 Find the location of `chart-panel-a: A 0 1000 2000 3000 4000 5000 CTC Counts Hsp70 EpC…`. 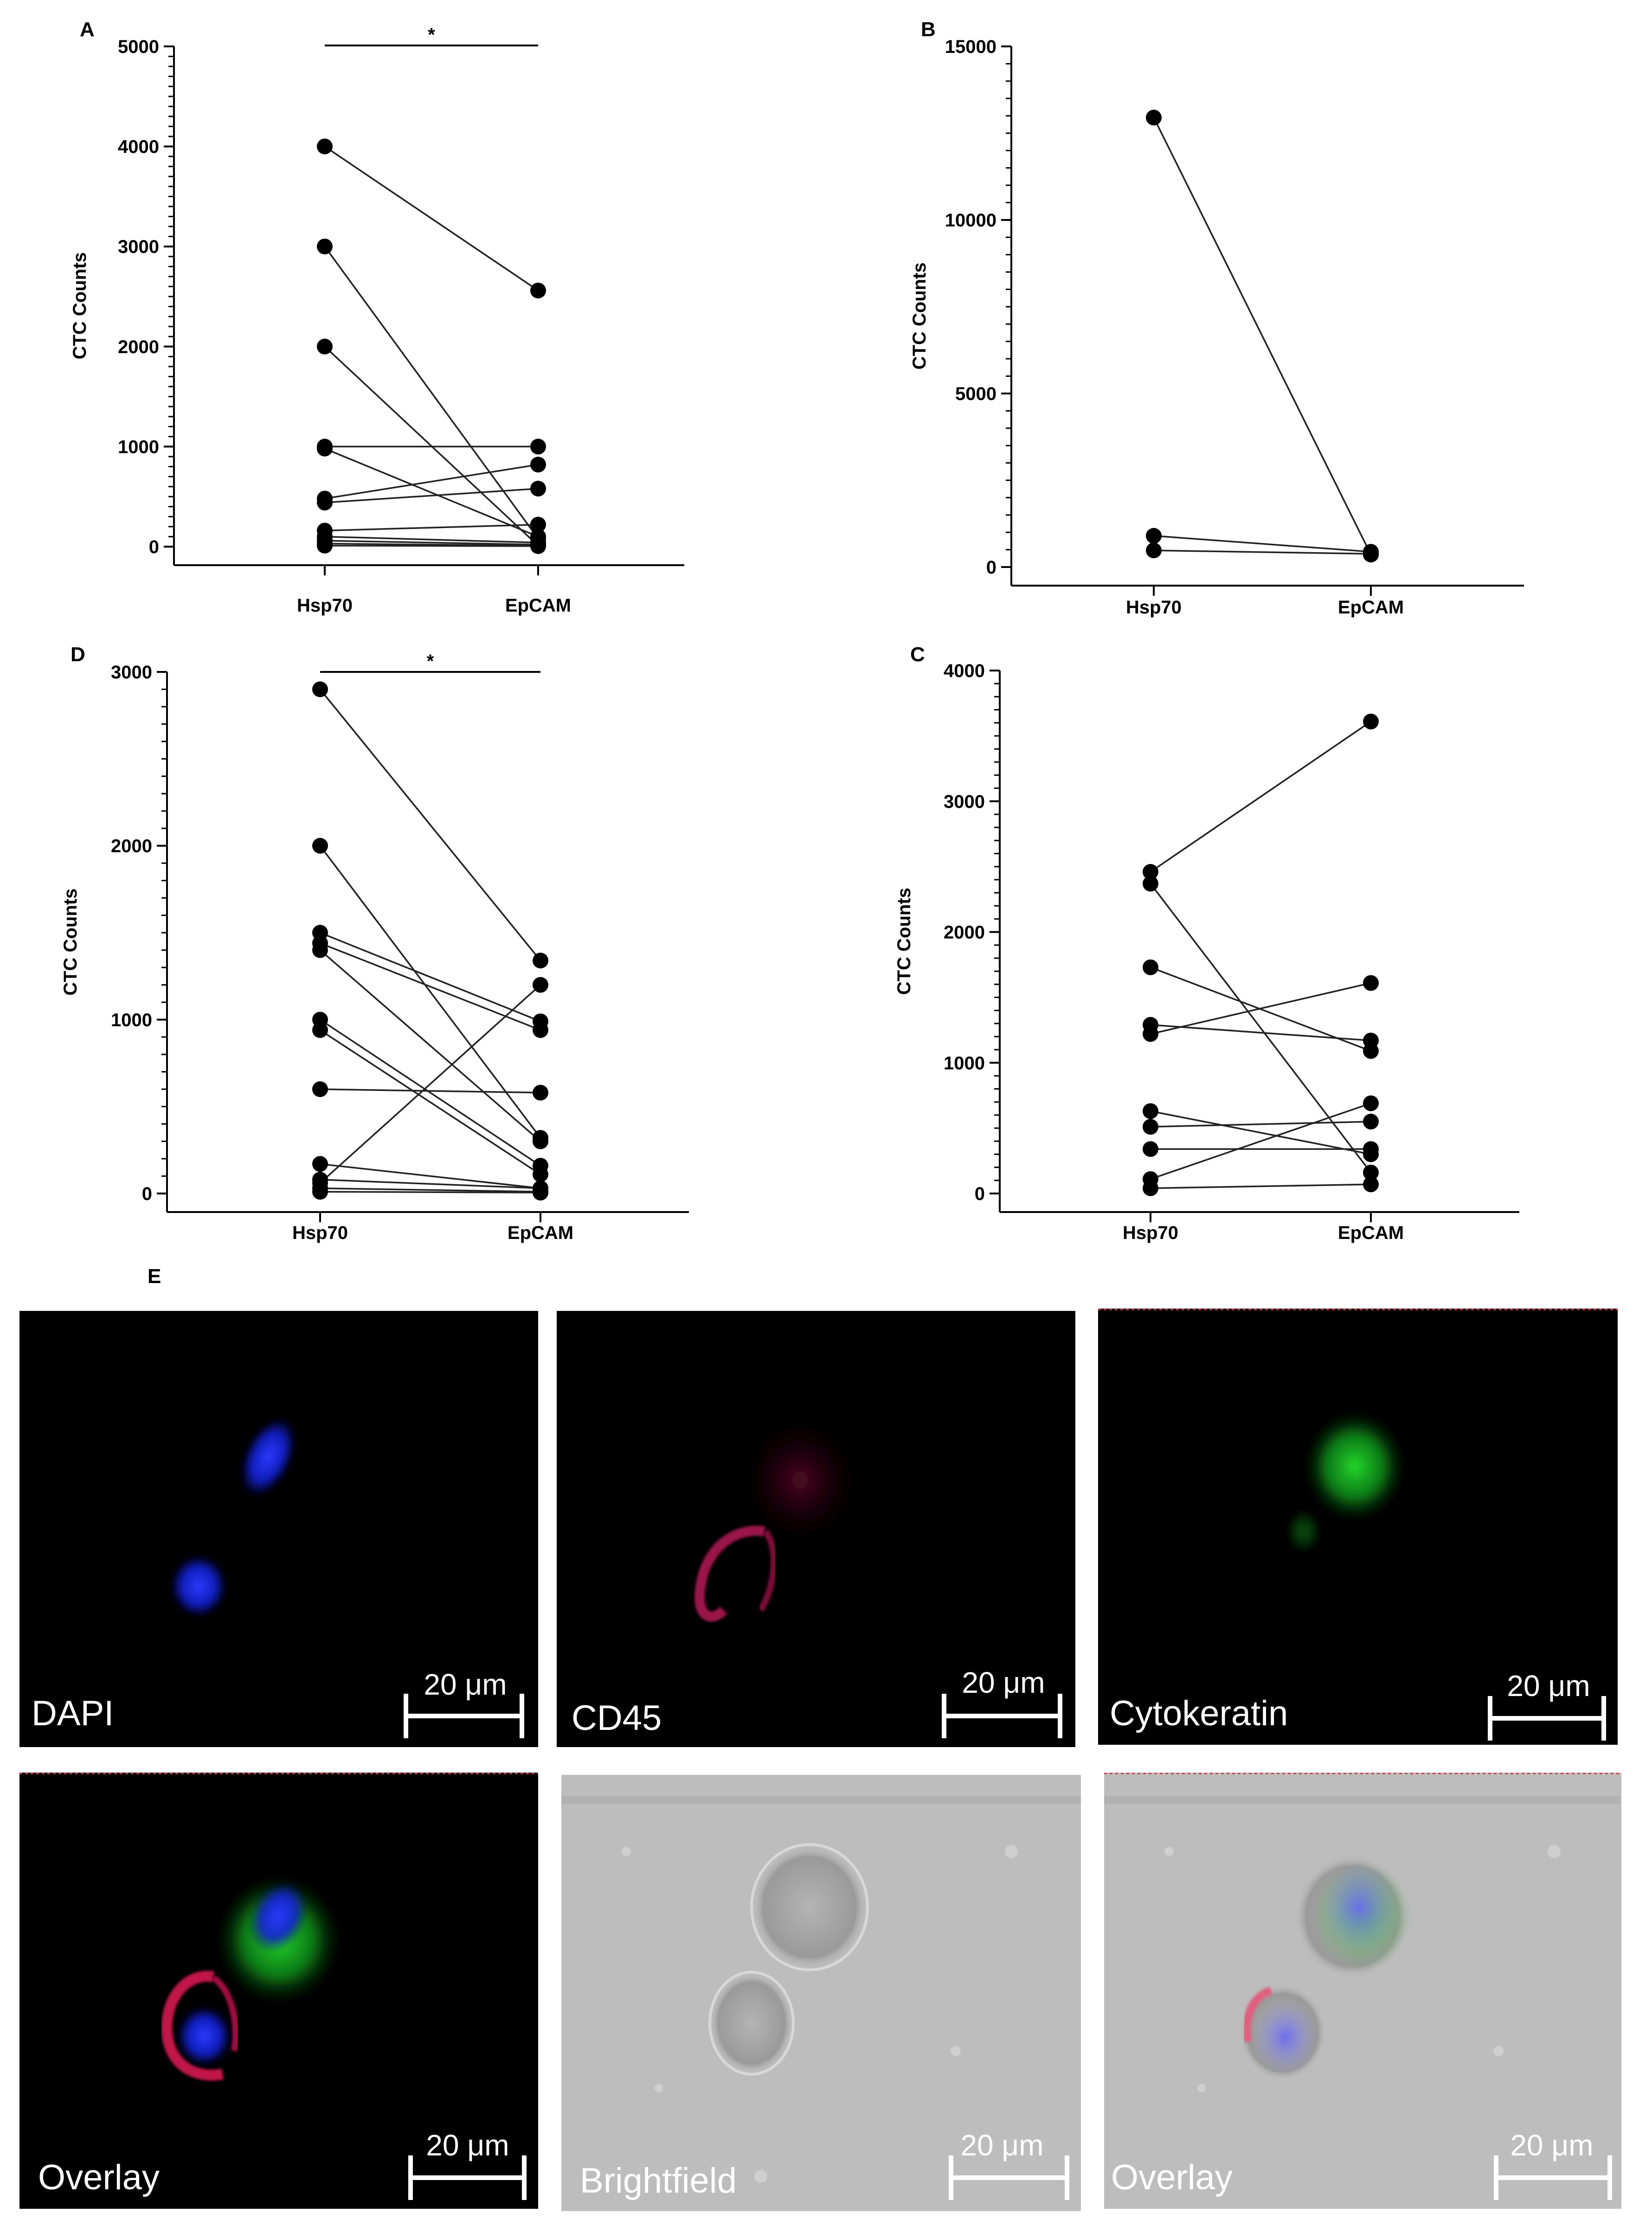

chart-panel-a: A 0 1000 2000 3000 4000 5000 CTC Counts Hsp70 EpC… is located at coordinates (377, 317).